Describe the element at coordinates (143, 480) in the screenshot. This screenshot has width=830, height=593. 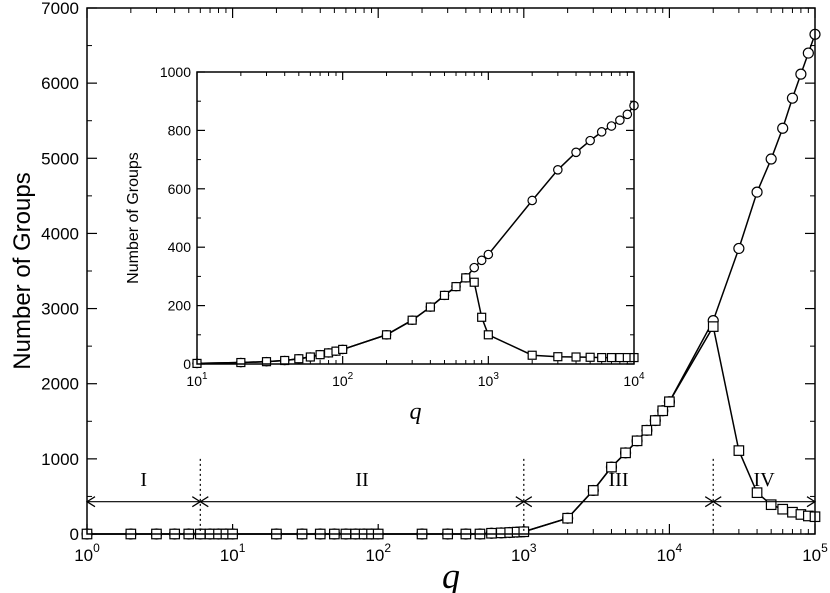
I see `region-label: I` at that location.